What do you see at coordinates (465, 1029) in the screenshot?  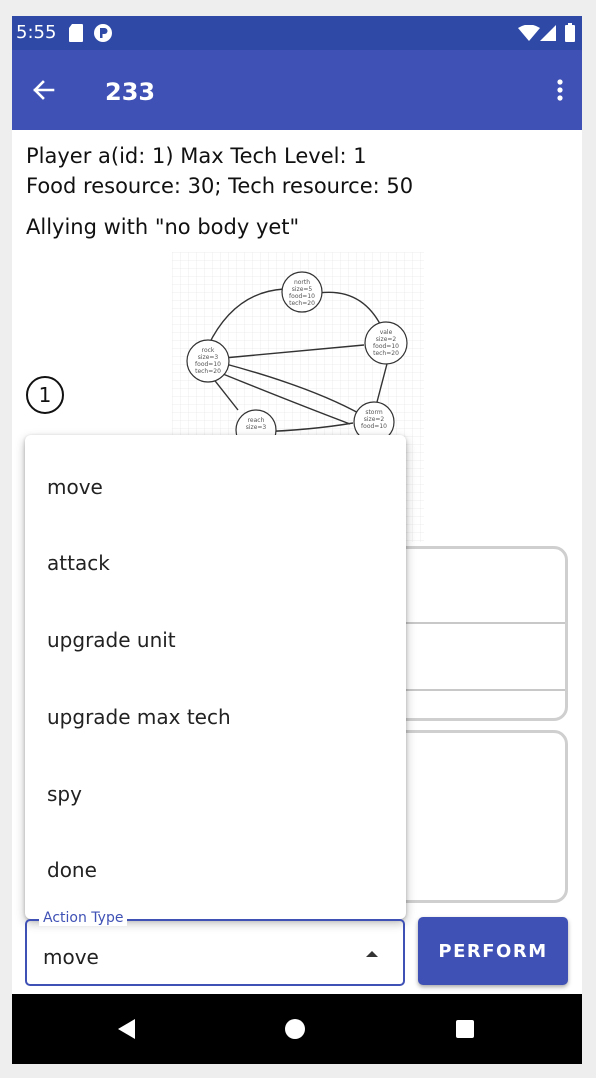 I see `nav-recents-icon` at bounding box center [465, 1029].